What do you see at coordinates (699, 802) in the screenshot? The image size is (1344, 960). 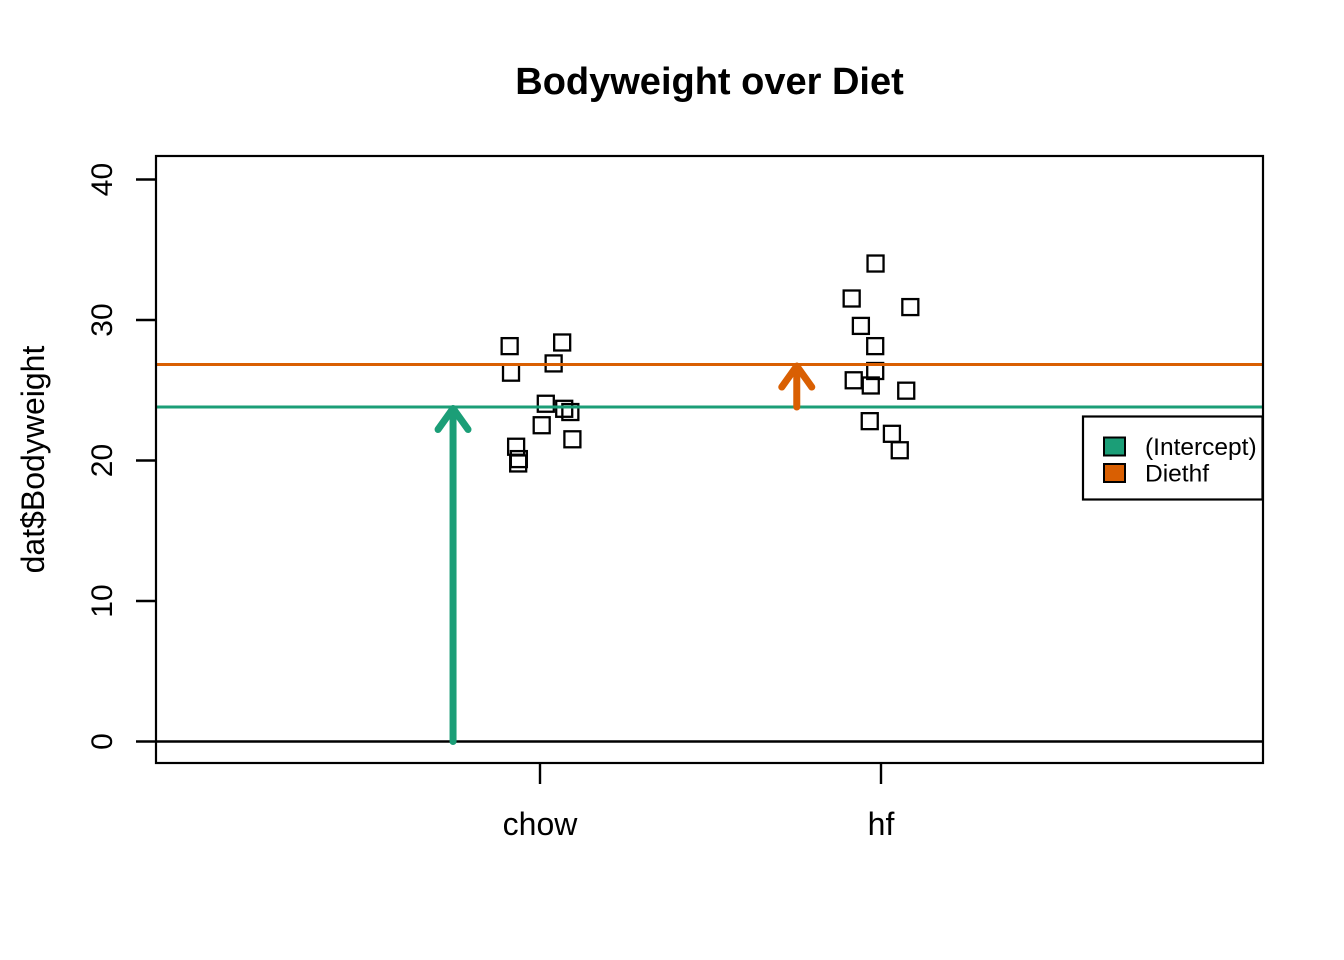 I see `x-axis: chow hf` at bounding box center [699, 802].